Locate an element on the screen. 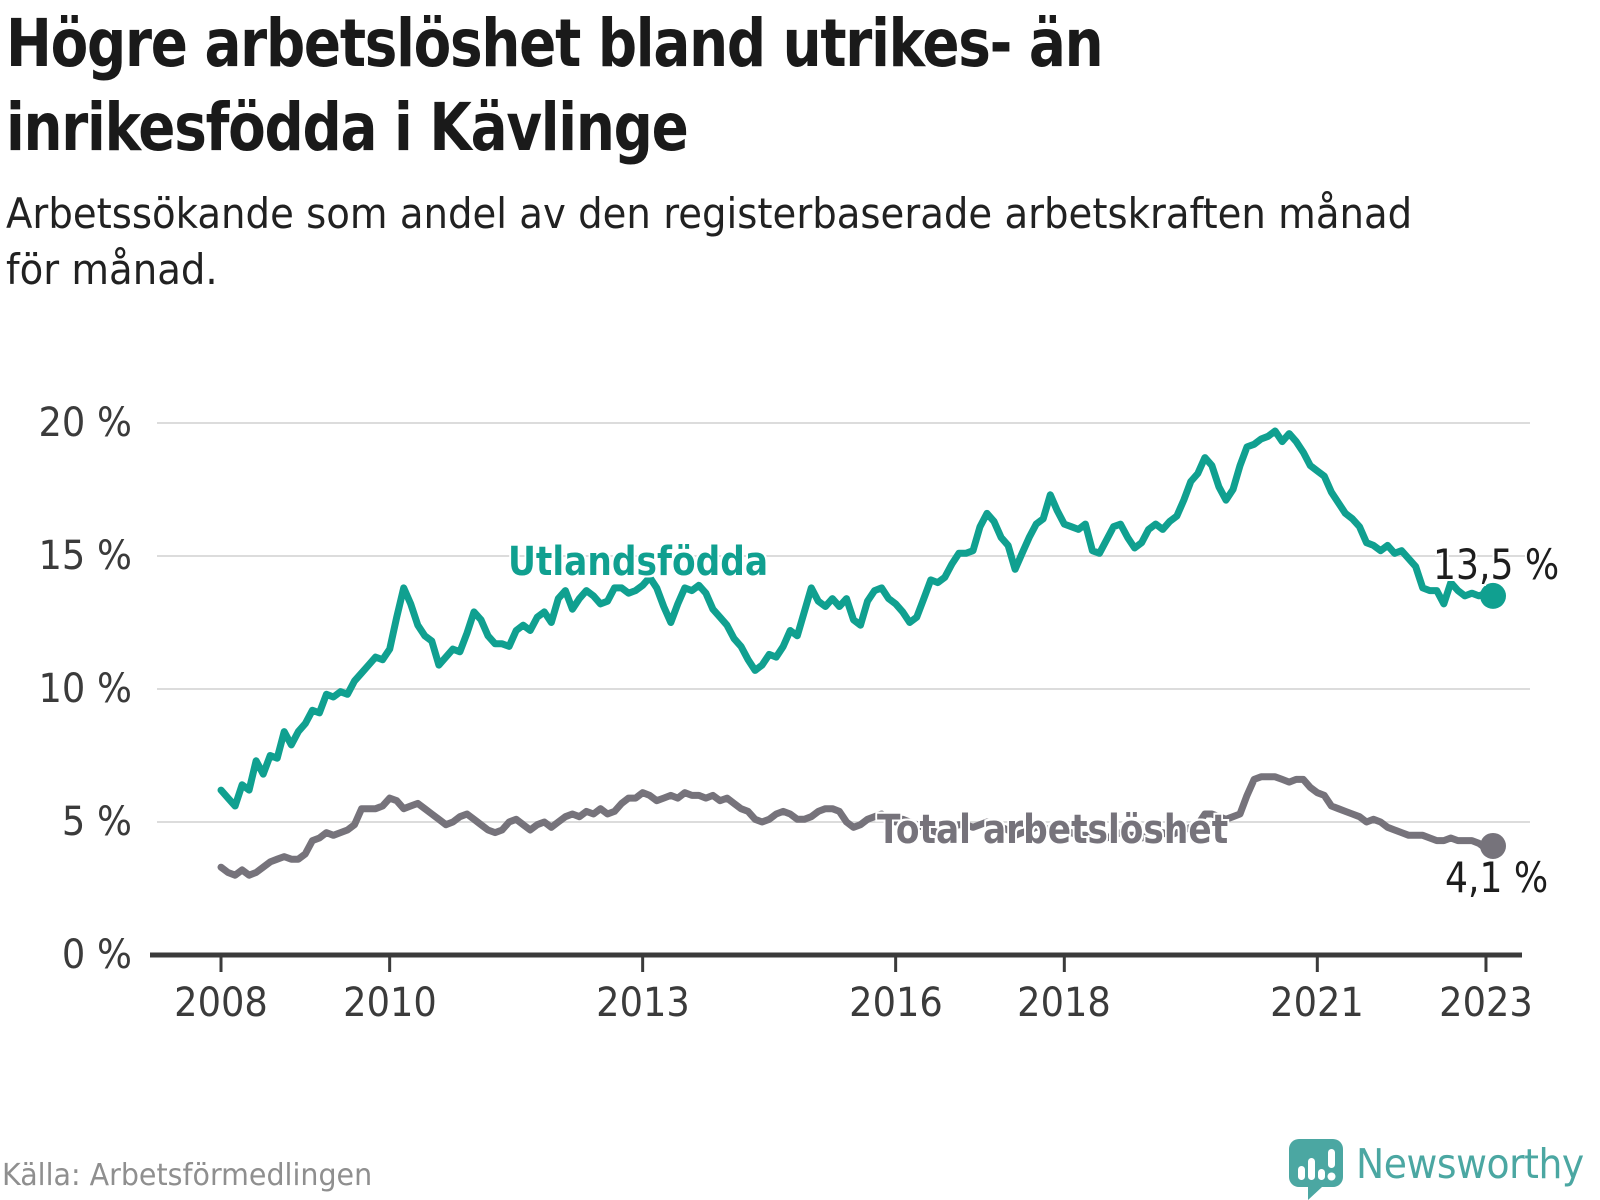  y-tick-label: 10 % is located at coordinates (85, 689).